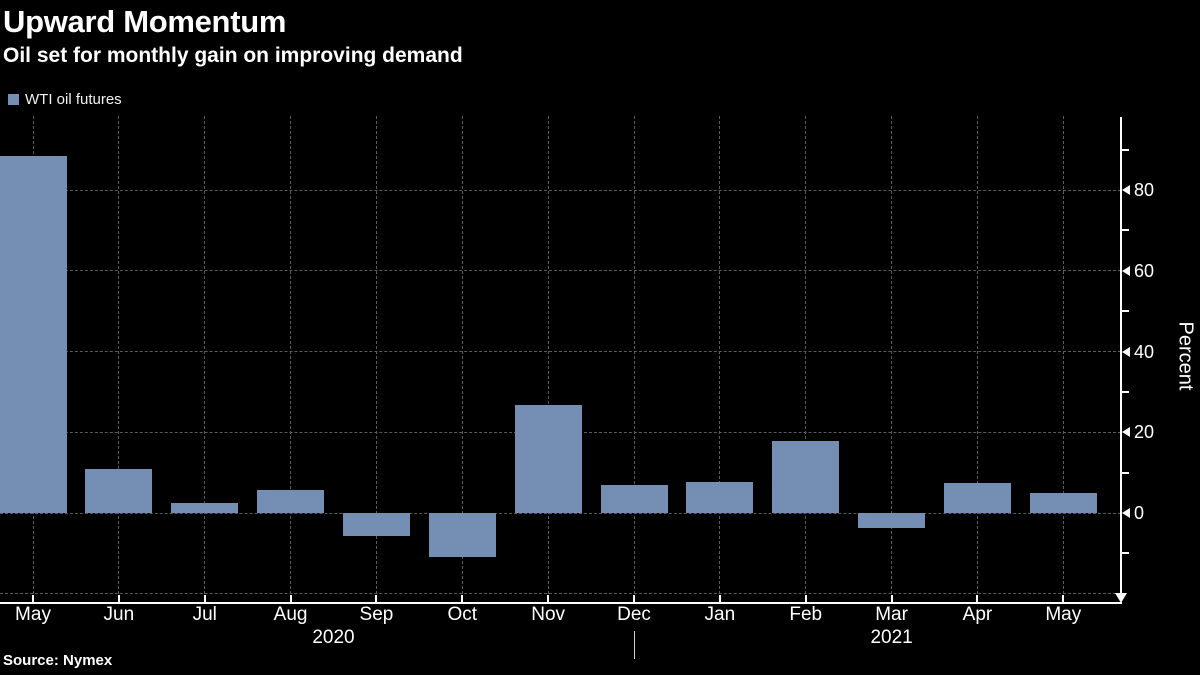 This screenshot has height=675, width=1200. What do you see at coordinates (891, 637) in the screenshot?
I see `x-axis-year-label: 2021` at bounding box center [891, 637].